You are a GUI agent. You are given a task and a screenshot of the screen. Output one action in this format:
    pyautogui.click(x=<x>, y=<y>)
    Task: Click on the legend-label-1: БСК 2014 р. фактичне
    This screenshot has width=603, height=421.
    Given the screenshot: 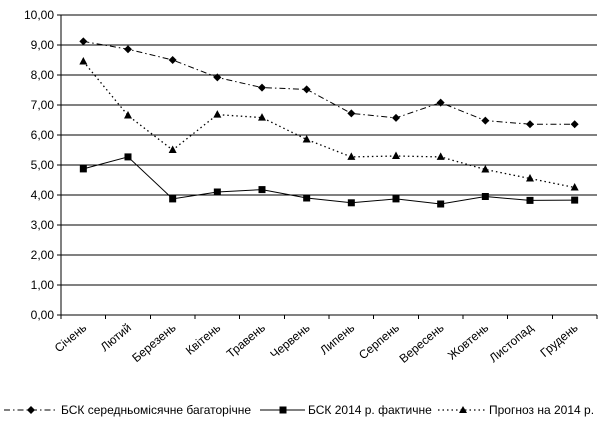 What is the action you would take?
    pyautogui.click(x=370, y=410)
    